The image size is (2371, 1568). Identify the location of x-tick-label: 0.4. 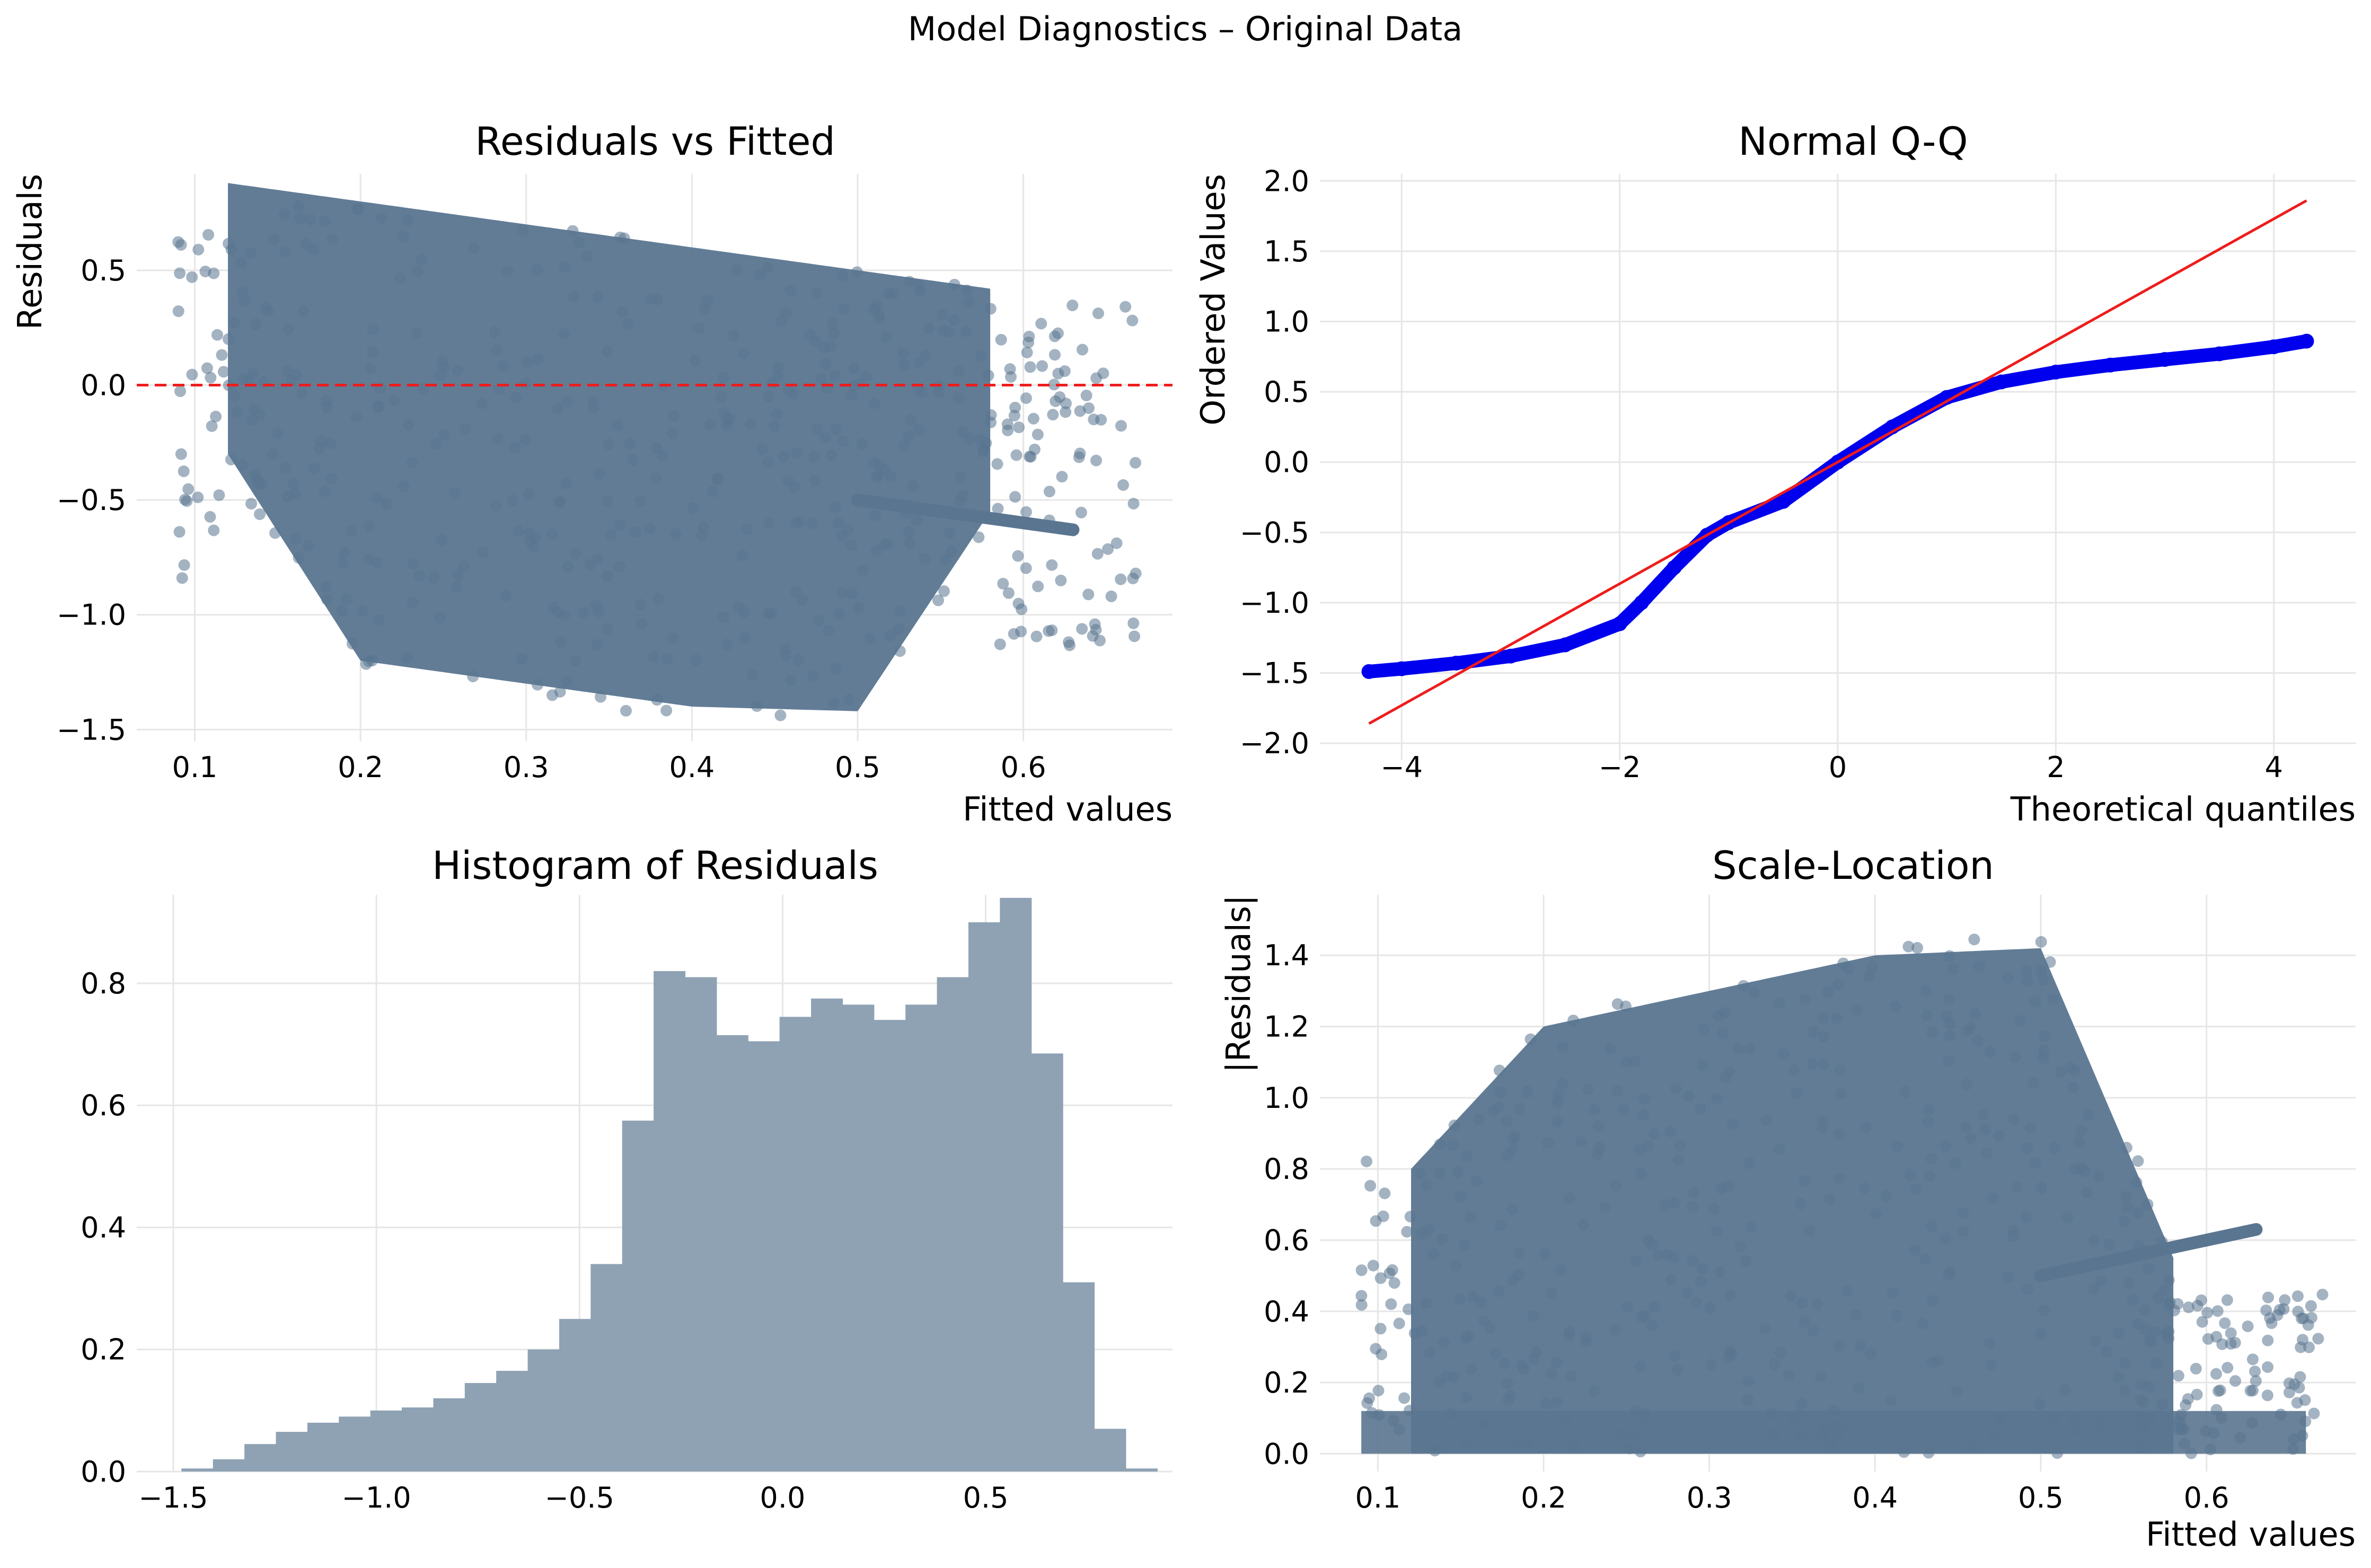
(1875, 1497).